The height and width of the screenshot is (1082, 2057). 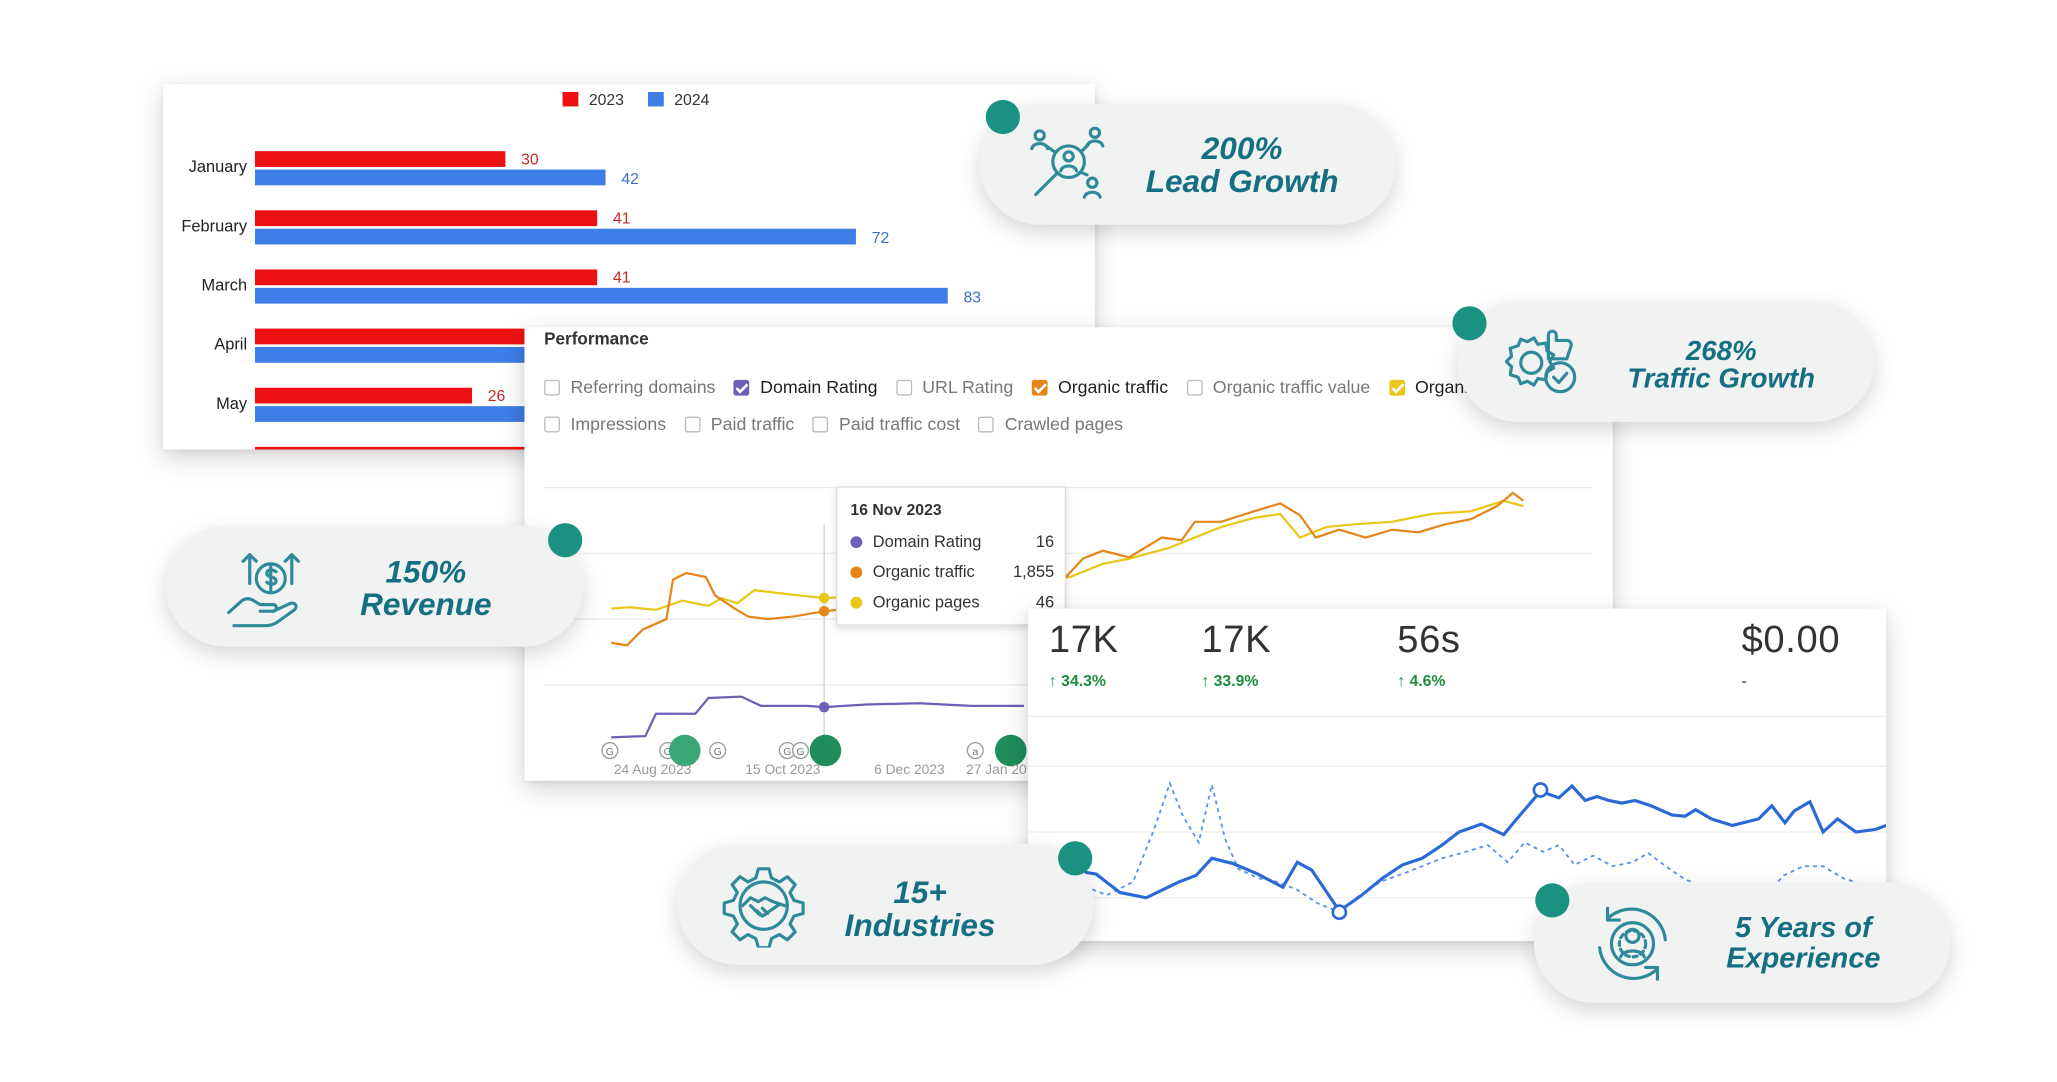 I want to click on x-axis-date: 27 Jan 20, so click(x=996, y=769).